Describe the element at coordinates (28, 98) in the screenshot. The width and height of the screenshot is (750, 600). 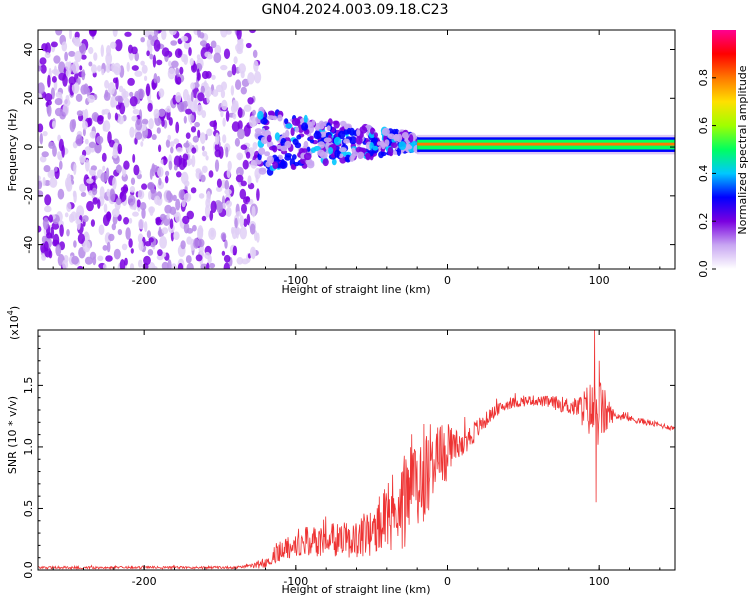
I see `spectrogram-ytick-label: 20` at that location.